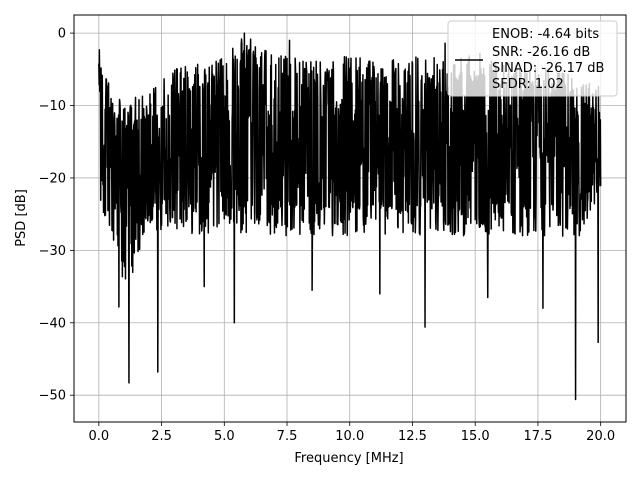  I want to click on y-tick-label-5: −50, so click(52, 396).